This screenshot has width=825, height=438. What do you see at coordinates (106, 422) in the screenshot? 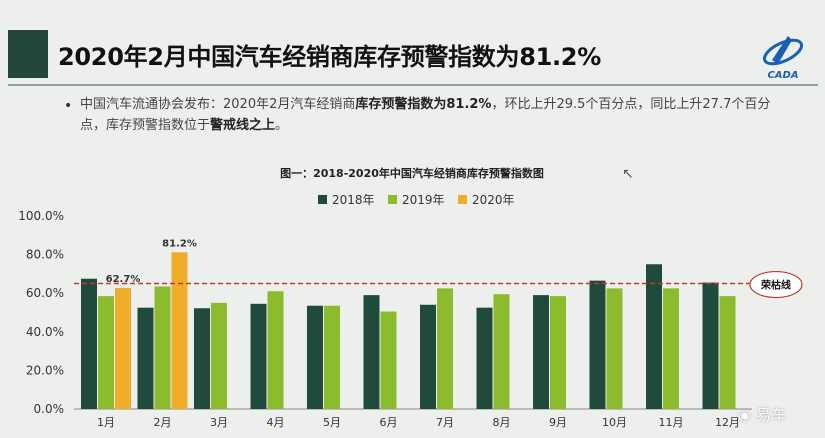
I see `x-tick-label: 1月` at bounding box center [106, 422].